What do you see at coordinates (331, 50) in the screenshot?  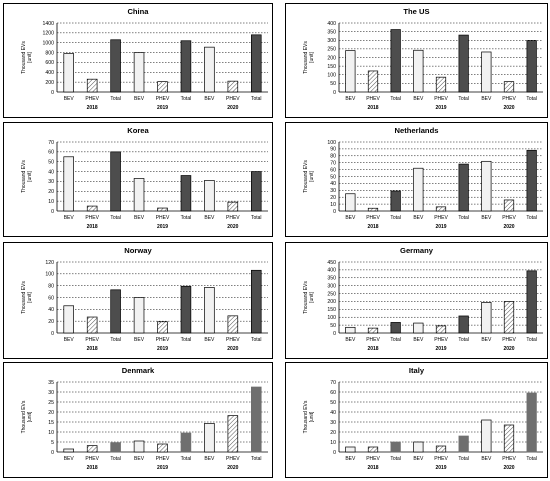 I see `y-tick-label: 250` at bounding box center [331, 50].